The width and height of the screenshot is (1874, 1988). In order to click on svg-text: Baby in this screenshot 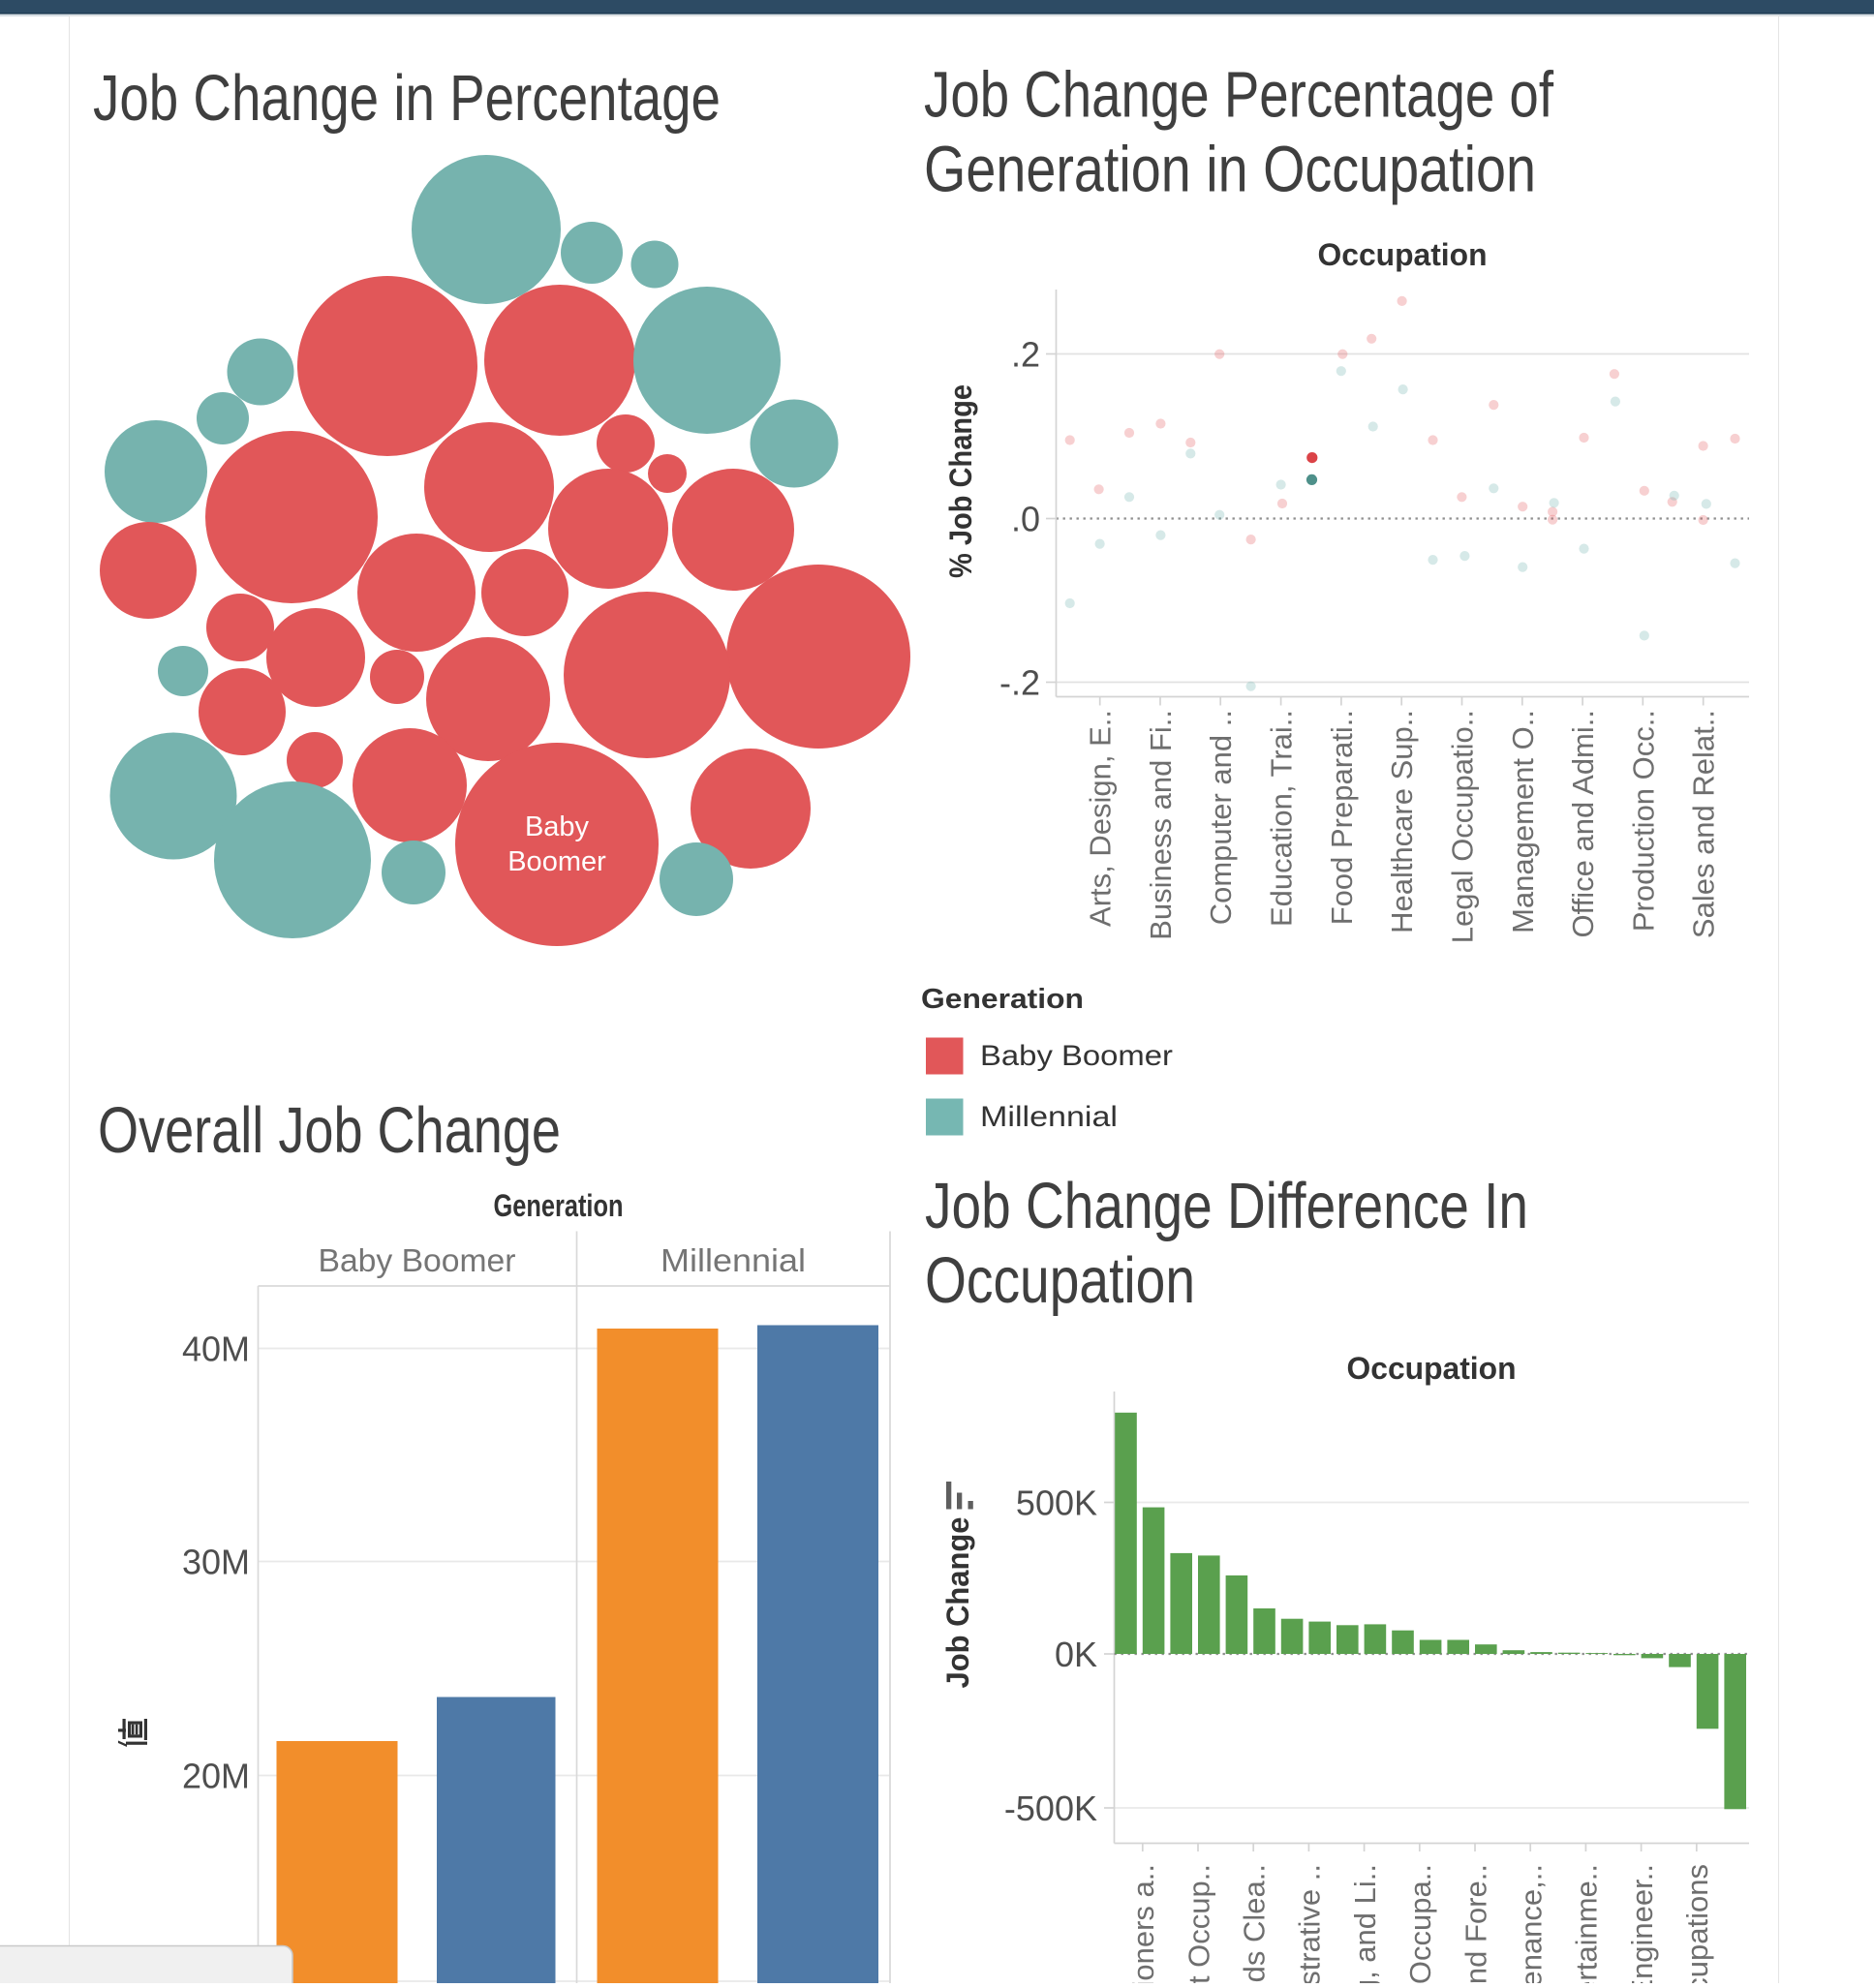, I will do `click(557, 826)`.